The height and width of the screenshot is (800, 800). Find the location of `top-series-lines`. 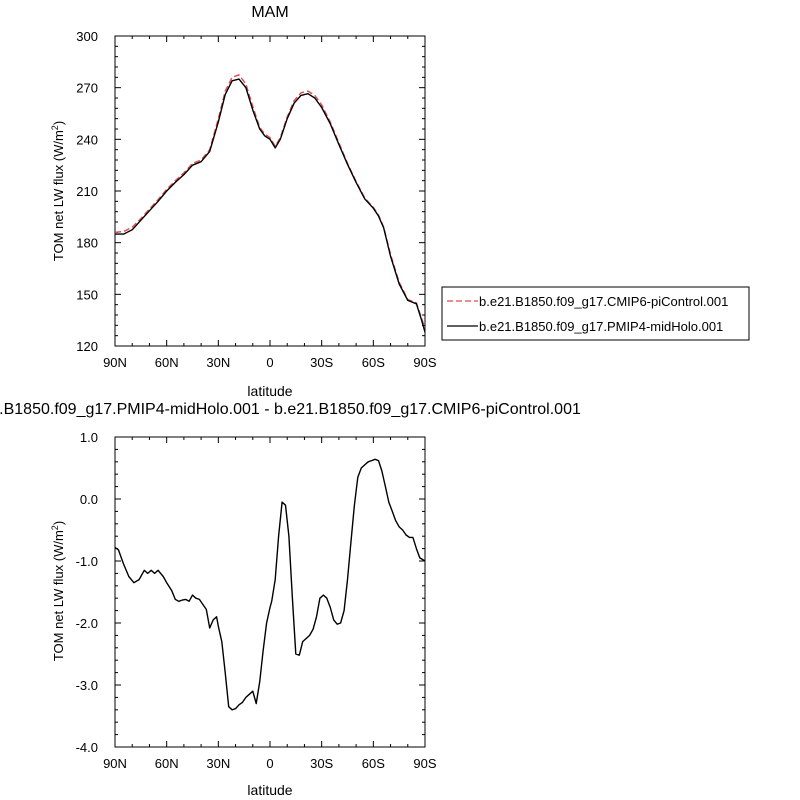

top-series-lines is located at coordinates (270, 203).